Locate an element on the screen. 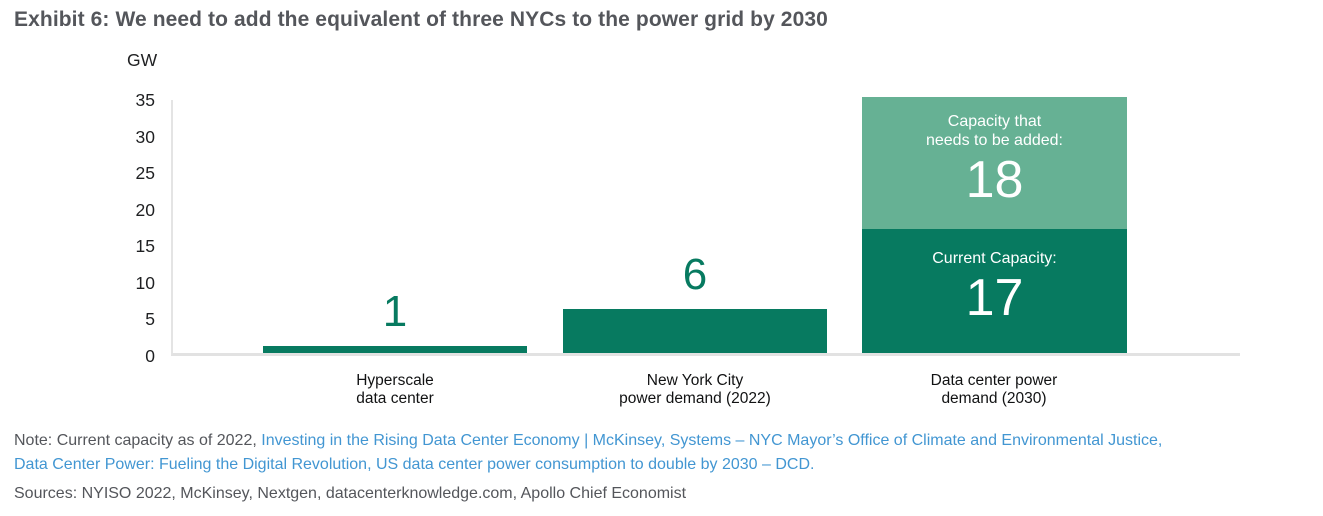  bar-nyc-power-demand is located at coordinates (695, 331).